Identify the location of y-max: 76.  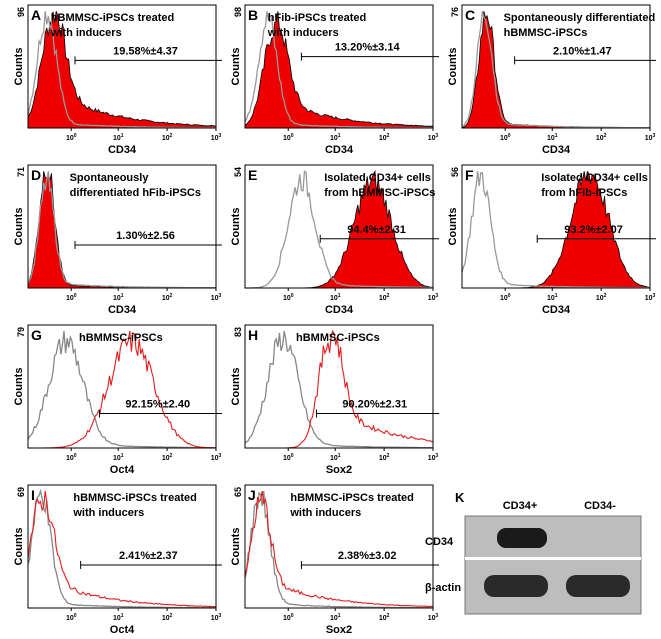
(455, 12).